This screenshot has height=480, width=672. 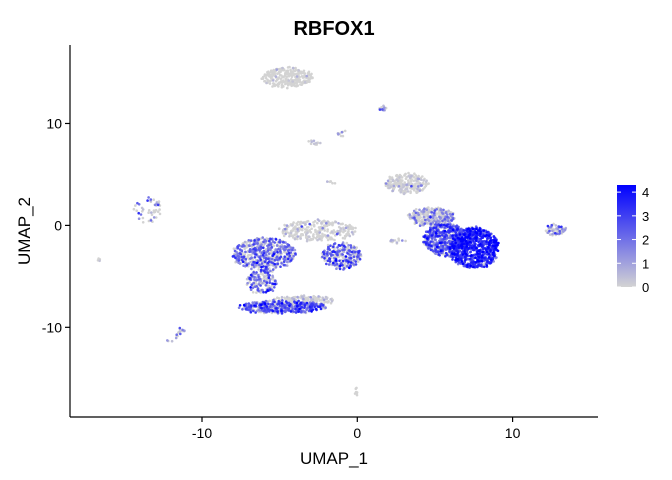 What do you see at coordinates (333, 29) in the screenshot?
I see `chart-title: RBFOX1` at bounding box center [333, 29].